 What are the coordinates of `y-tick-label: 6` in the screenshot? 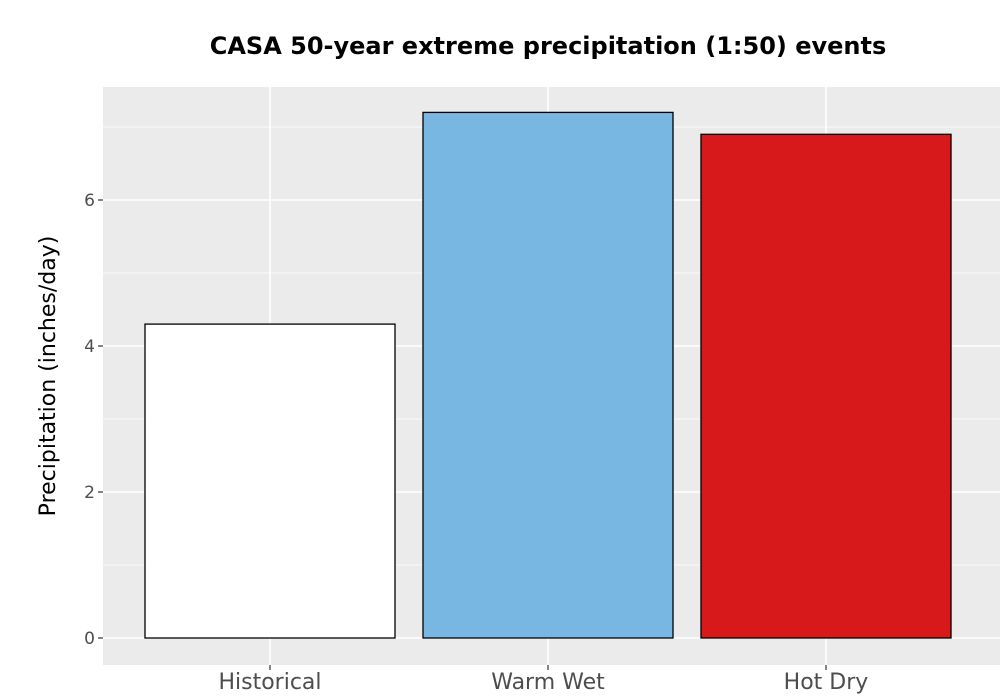 It's located at (89, 201).